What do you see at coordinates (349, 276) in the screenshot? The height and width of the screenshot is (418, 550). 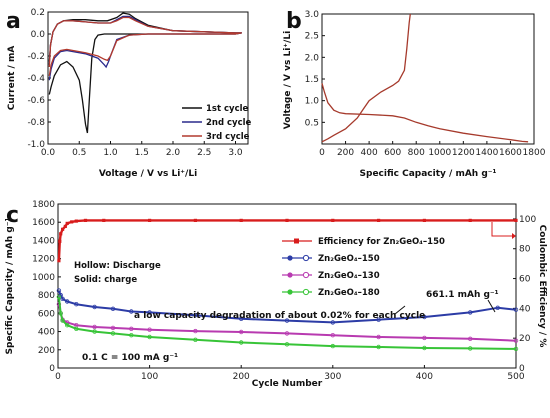 I see `panel-c-legend-label: Zn₂GeO₄–130` at bounding box center [349, 276].